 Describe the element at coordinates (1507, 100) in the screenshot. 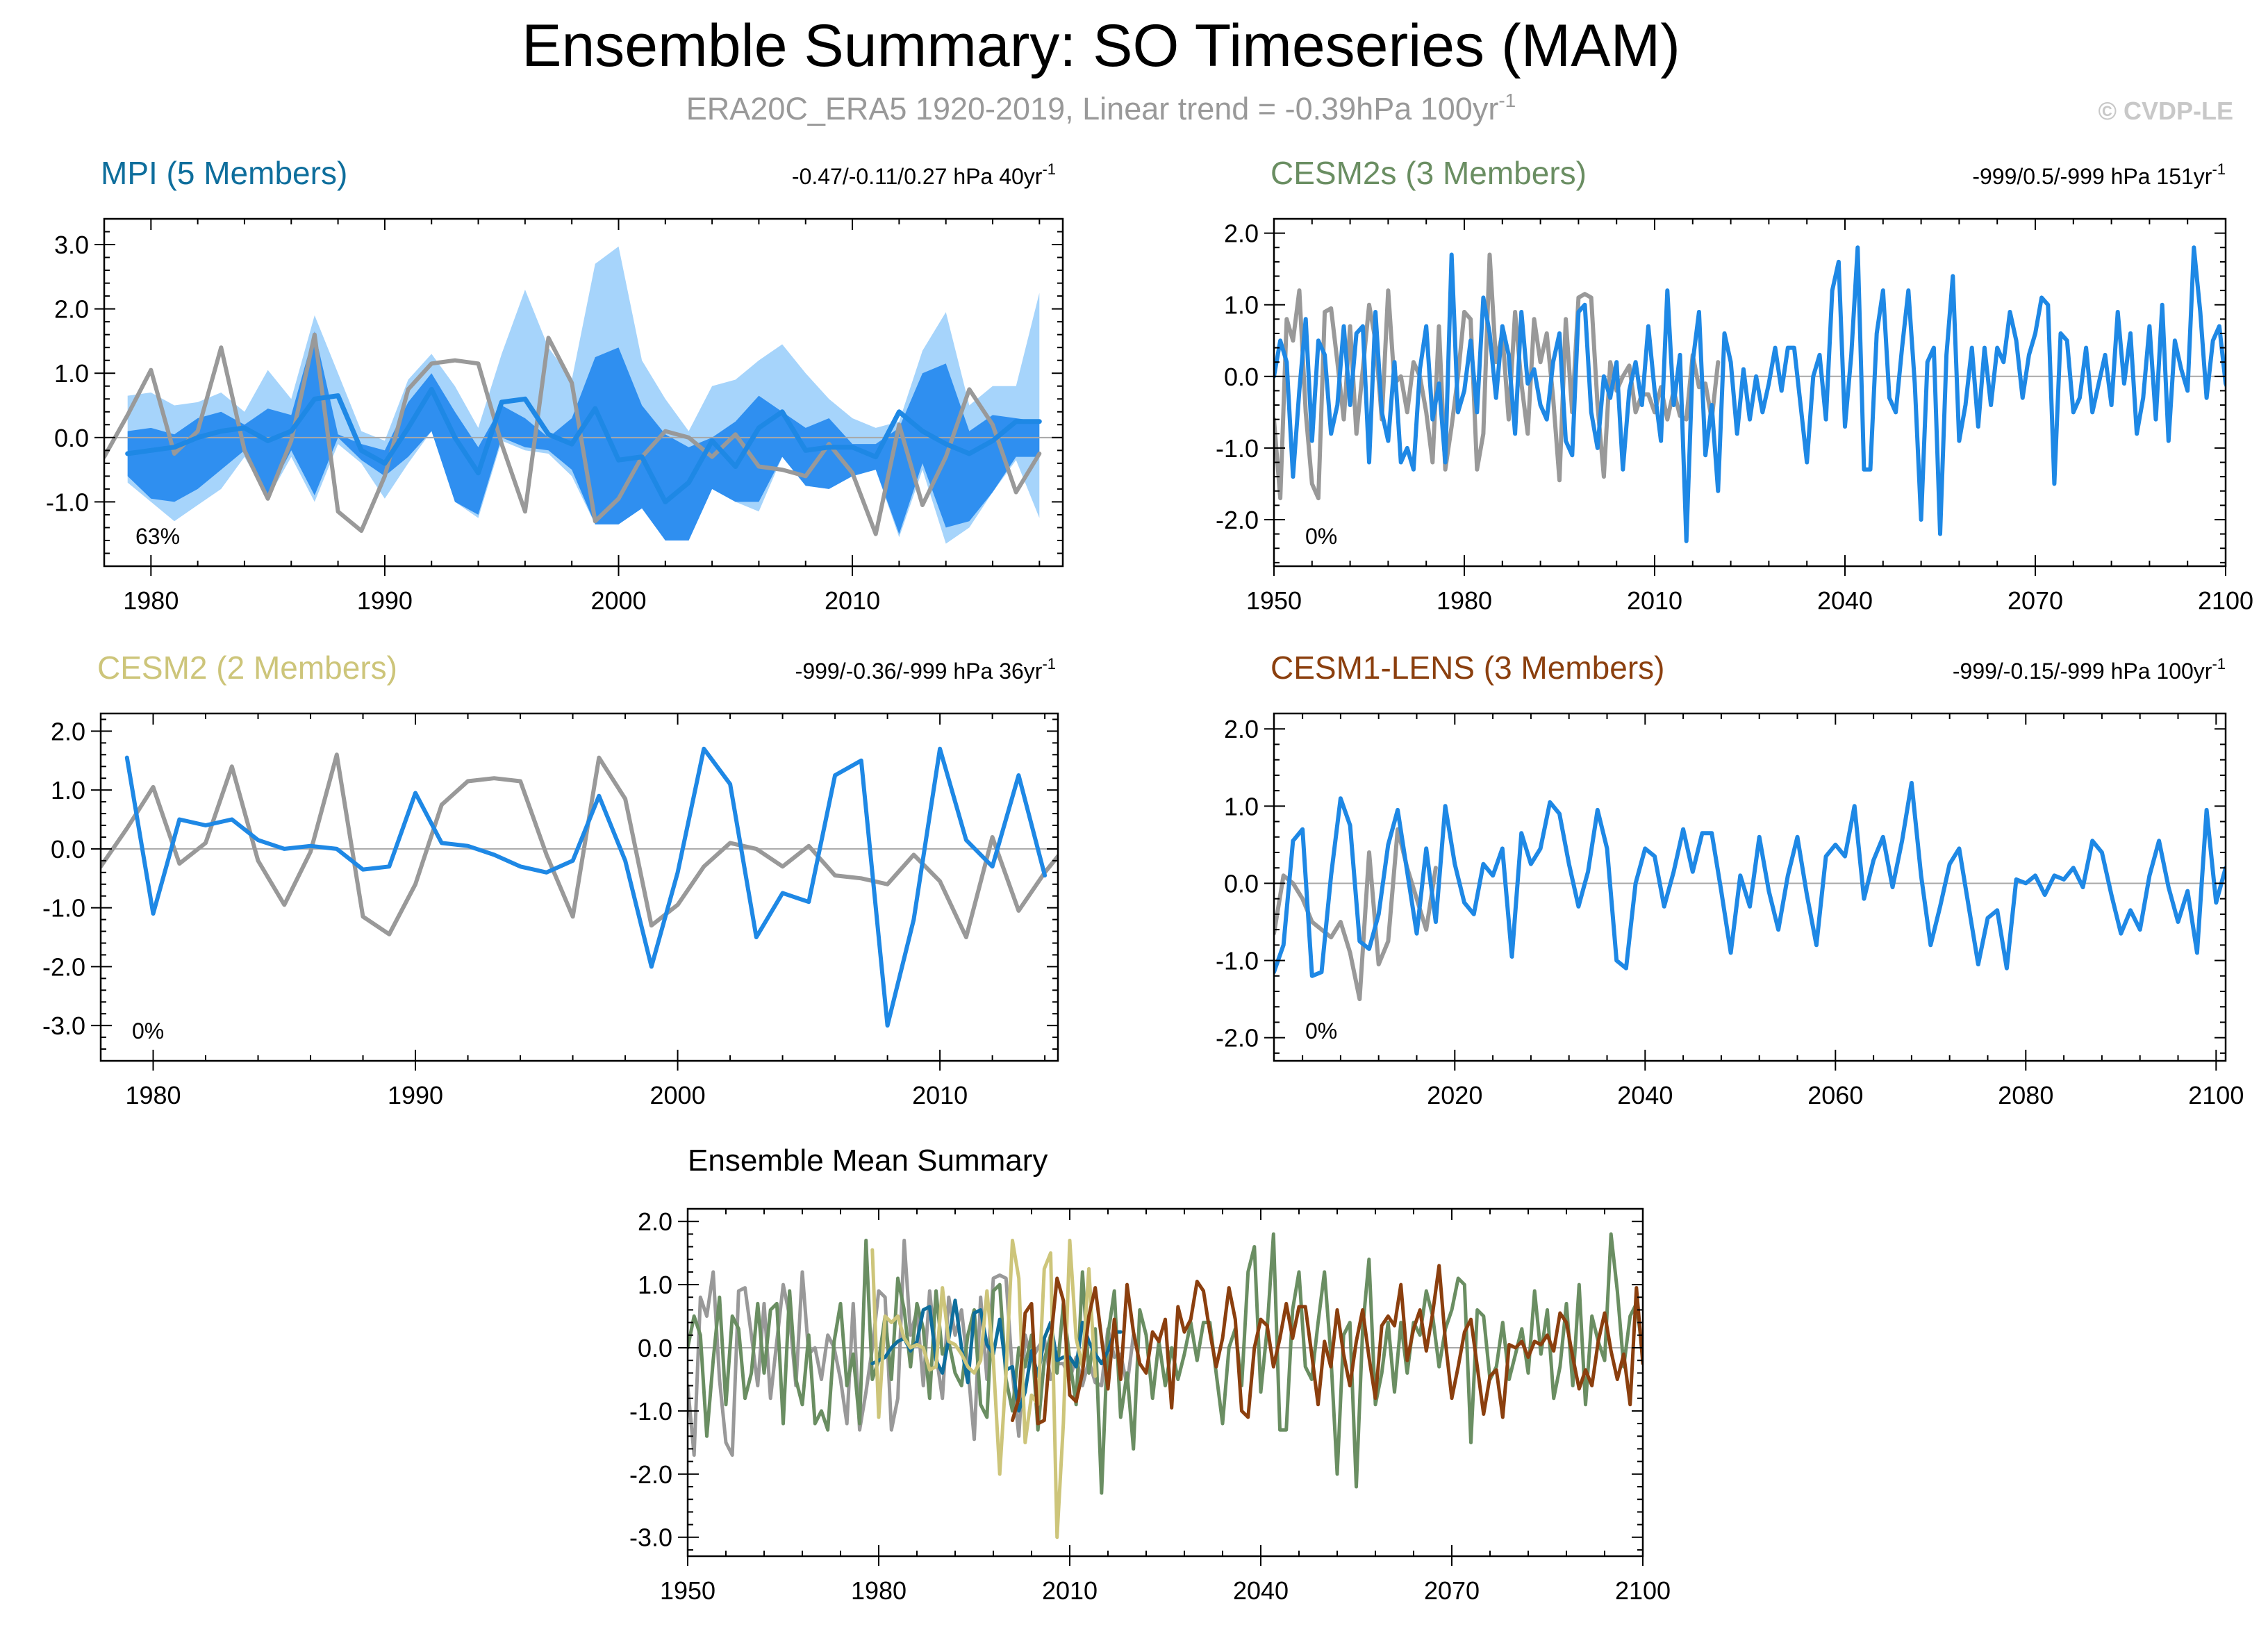

I see `subtitle-superscript: -1` at that location.